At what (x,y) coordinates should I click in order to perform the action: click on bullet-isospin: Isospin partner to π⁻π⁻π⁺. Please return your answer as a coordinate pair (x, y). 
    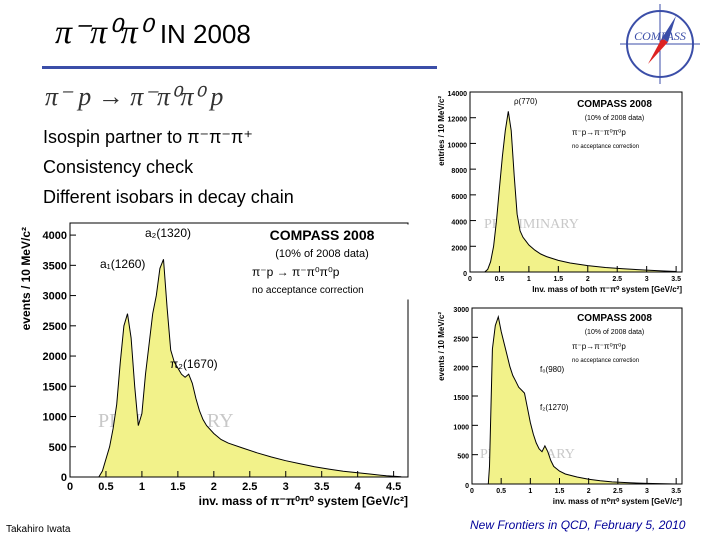
    Looking at the image, I should click on (148, 137).